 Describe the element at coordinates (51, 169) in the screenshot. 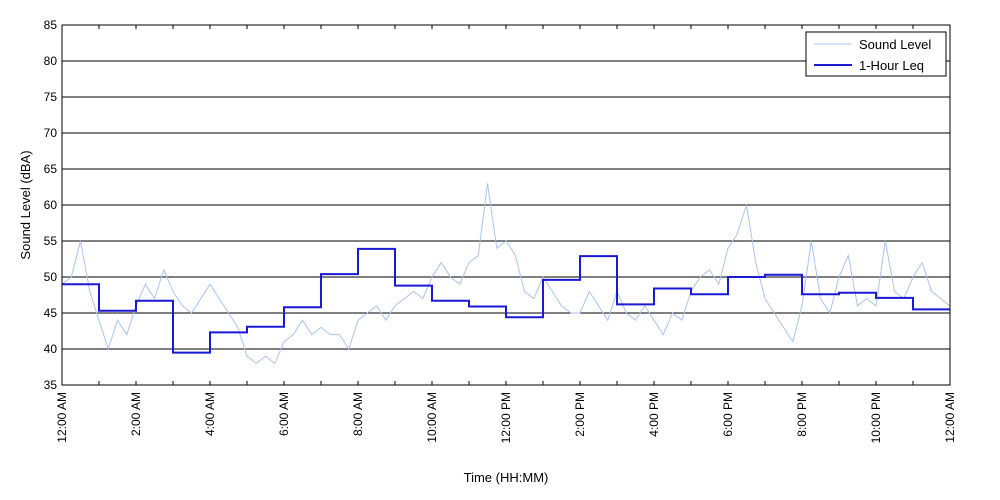

I see `y-tick-label: 65` at that location.